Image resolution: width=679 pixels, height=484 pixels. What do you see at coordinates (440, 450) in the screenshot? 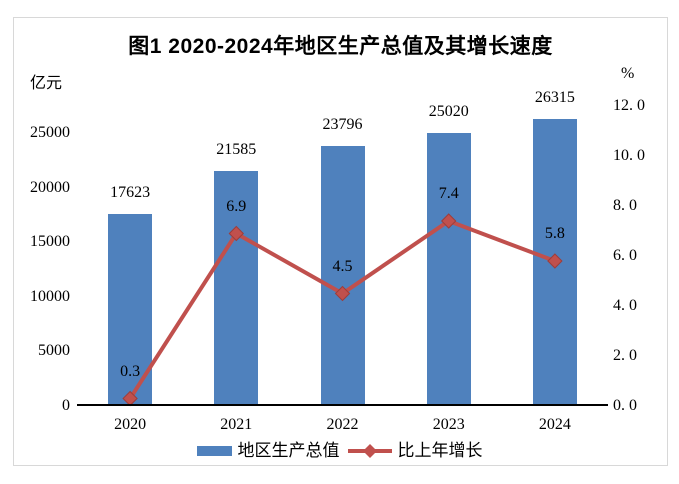
I see `legend-label: 比上年增长` at bounding box center [440, 450].